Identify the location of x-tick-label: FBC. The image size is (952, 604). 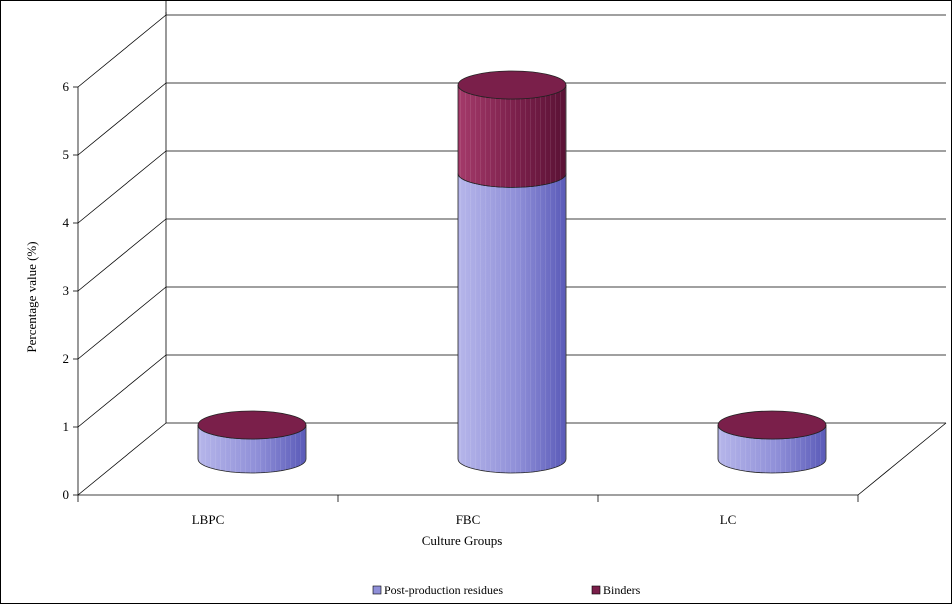
(468, 519).